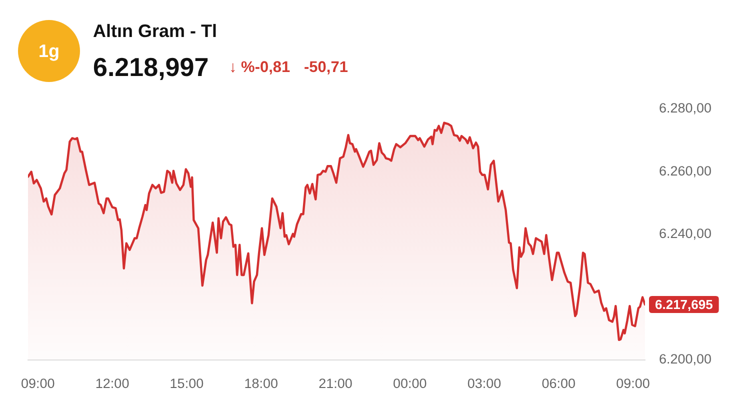 This screenshot has height=410, width=743. Describe the element at coordinates (187, 383) in the screenshot. I see `x-tick-label: 15:00` at that location.